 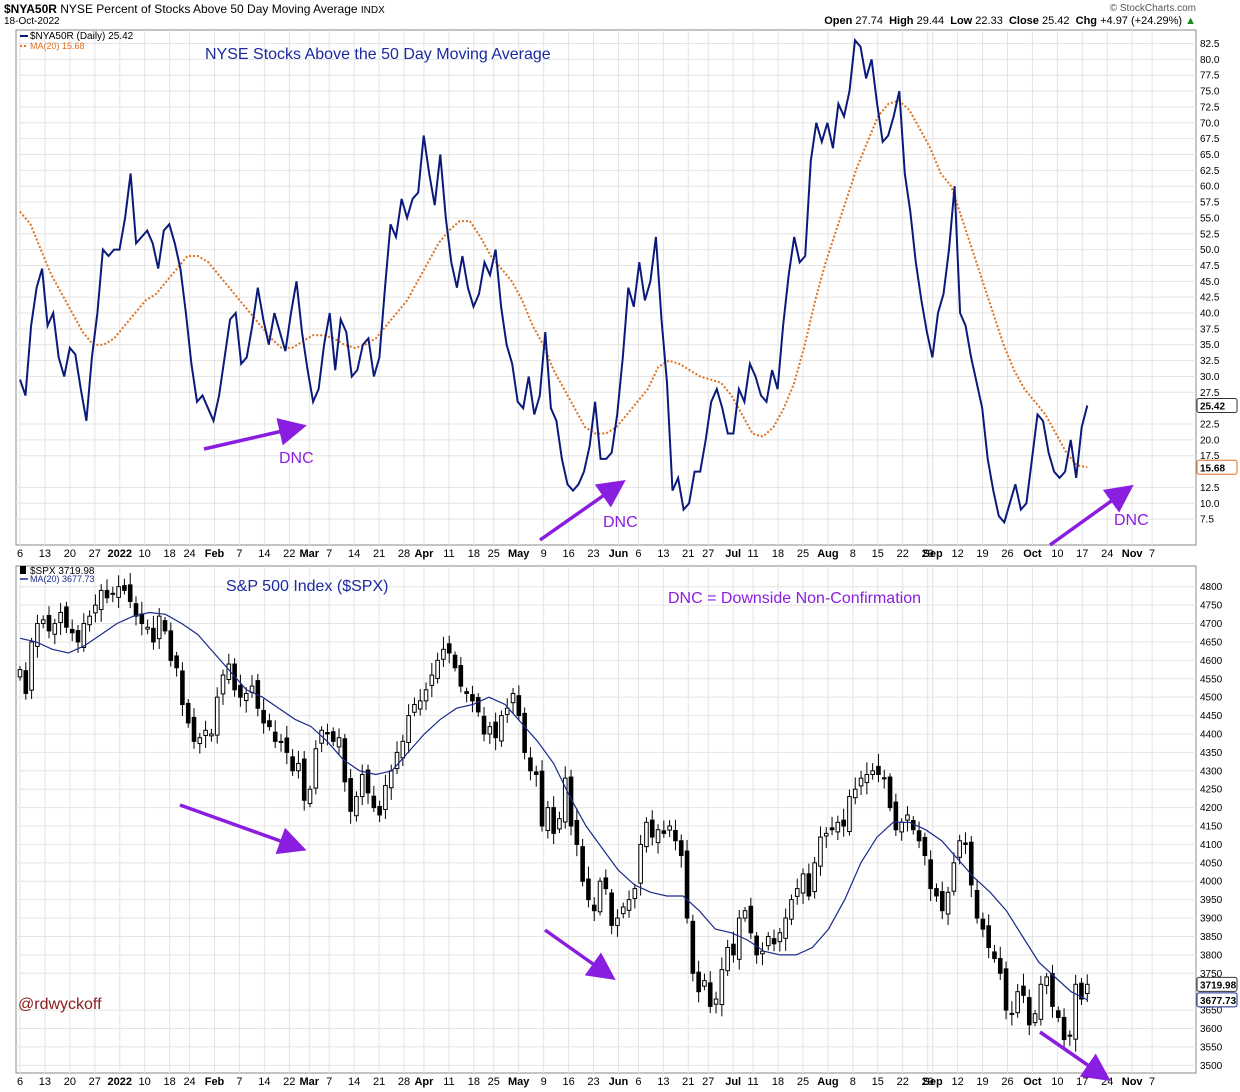 What do you see at coordinates (1210, 60) in the screenshot?
I see `nya-y-tick-label: 80.0` at bounding box center [1210, 60].